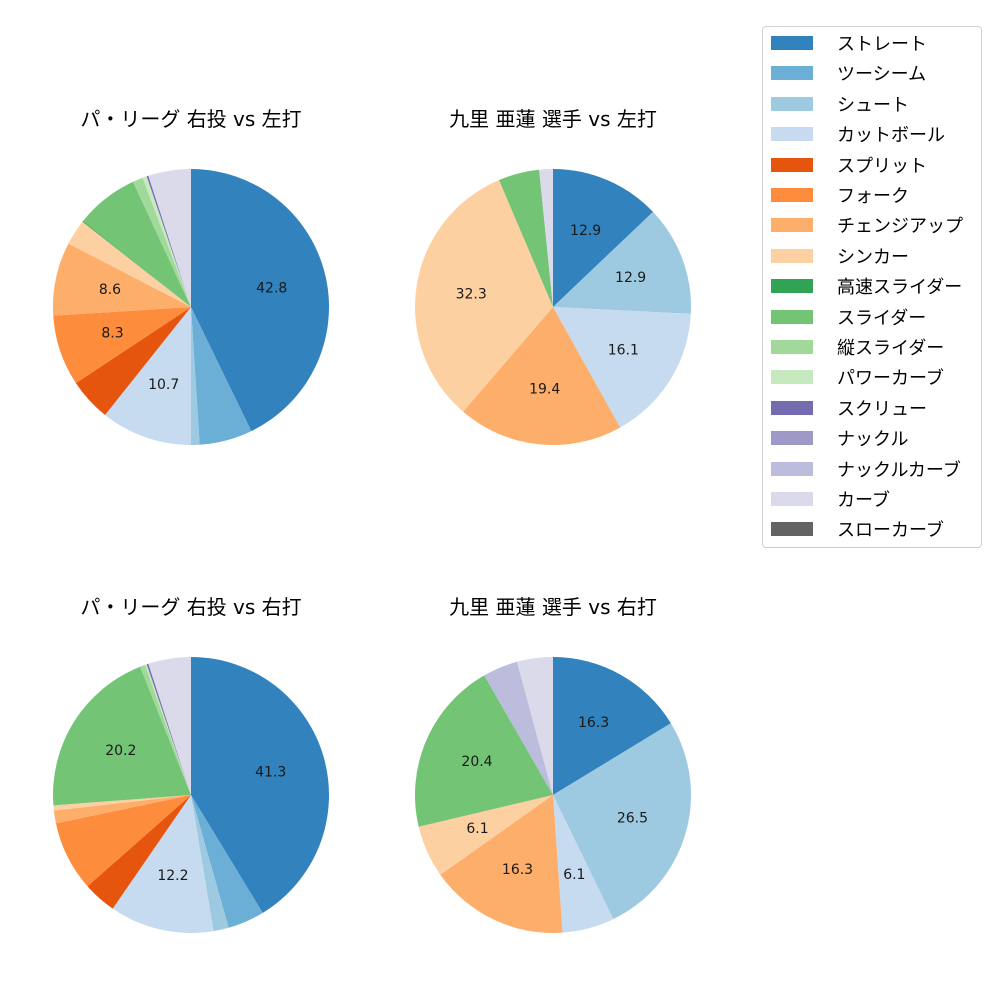  I want to click on legend-label: シュート, so click(873, 105).